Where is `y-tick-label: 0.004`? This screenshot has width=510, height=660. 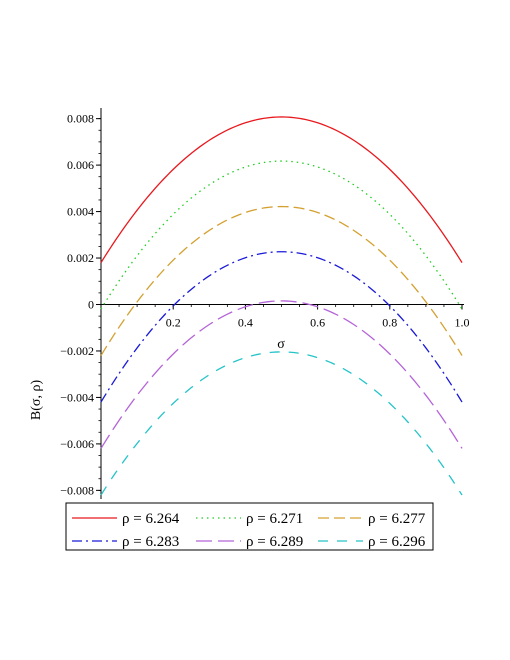
y-tick-label: 0.004 is located at coordinates (80, 212).